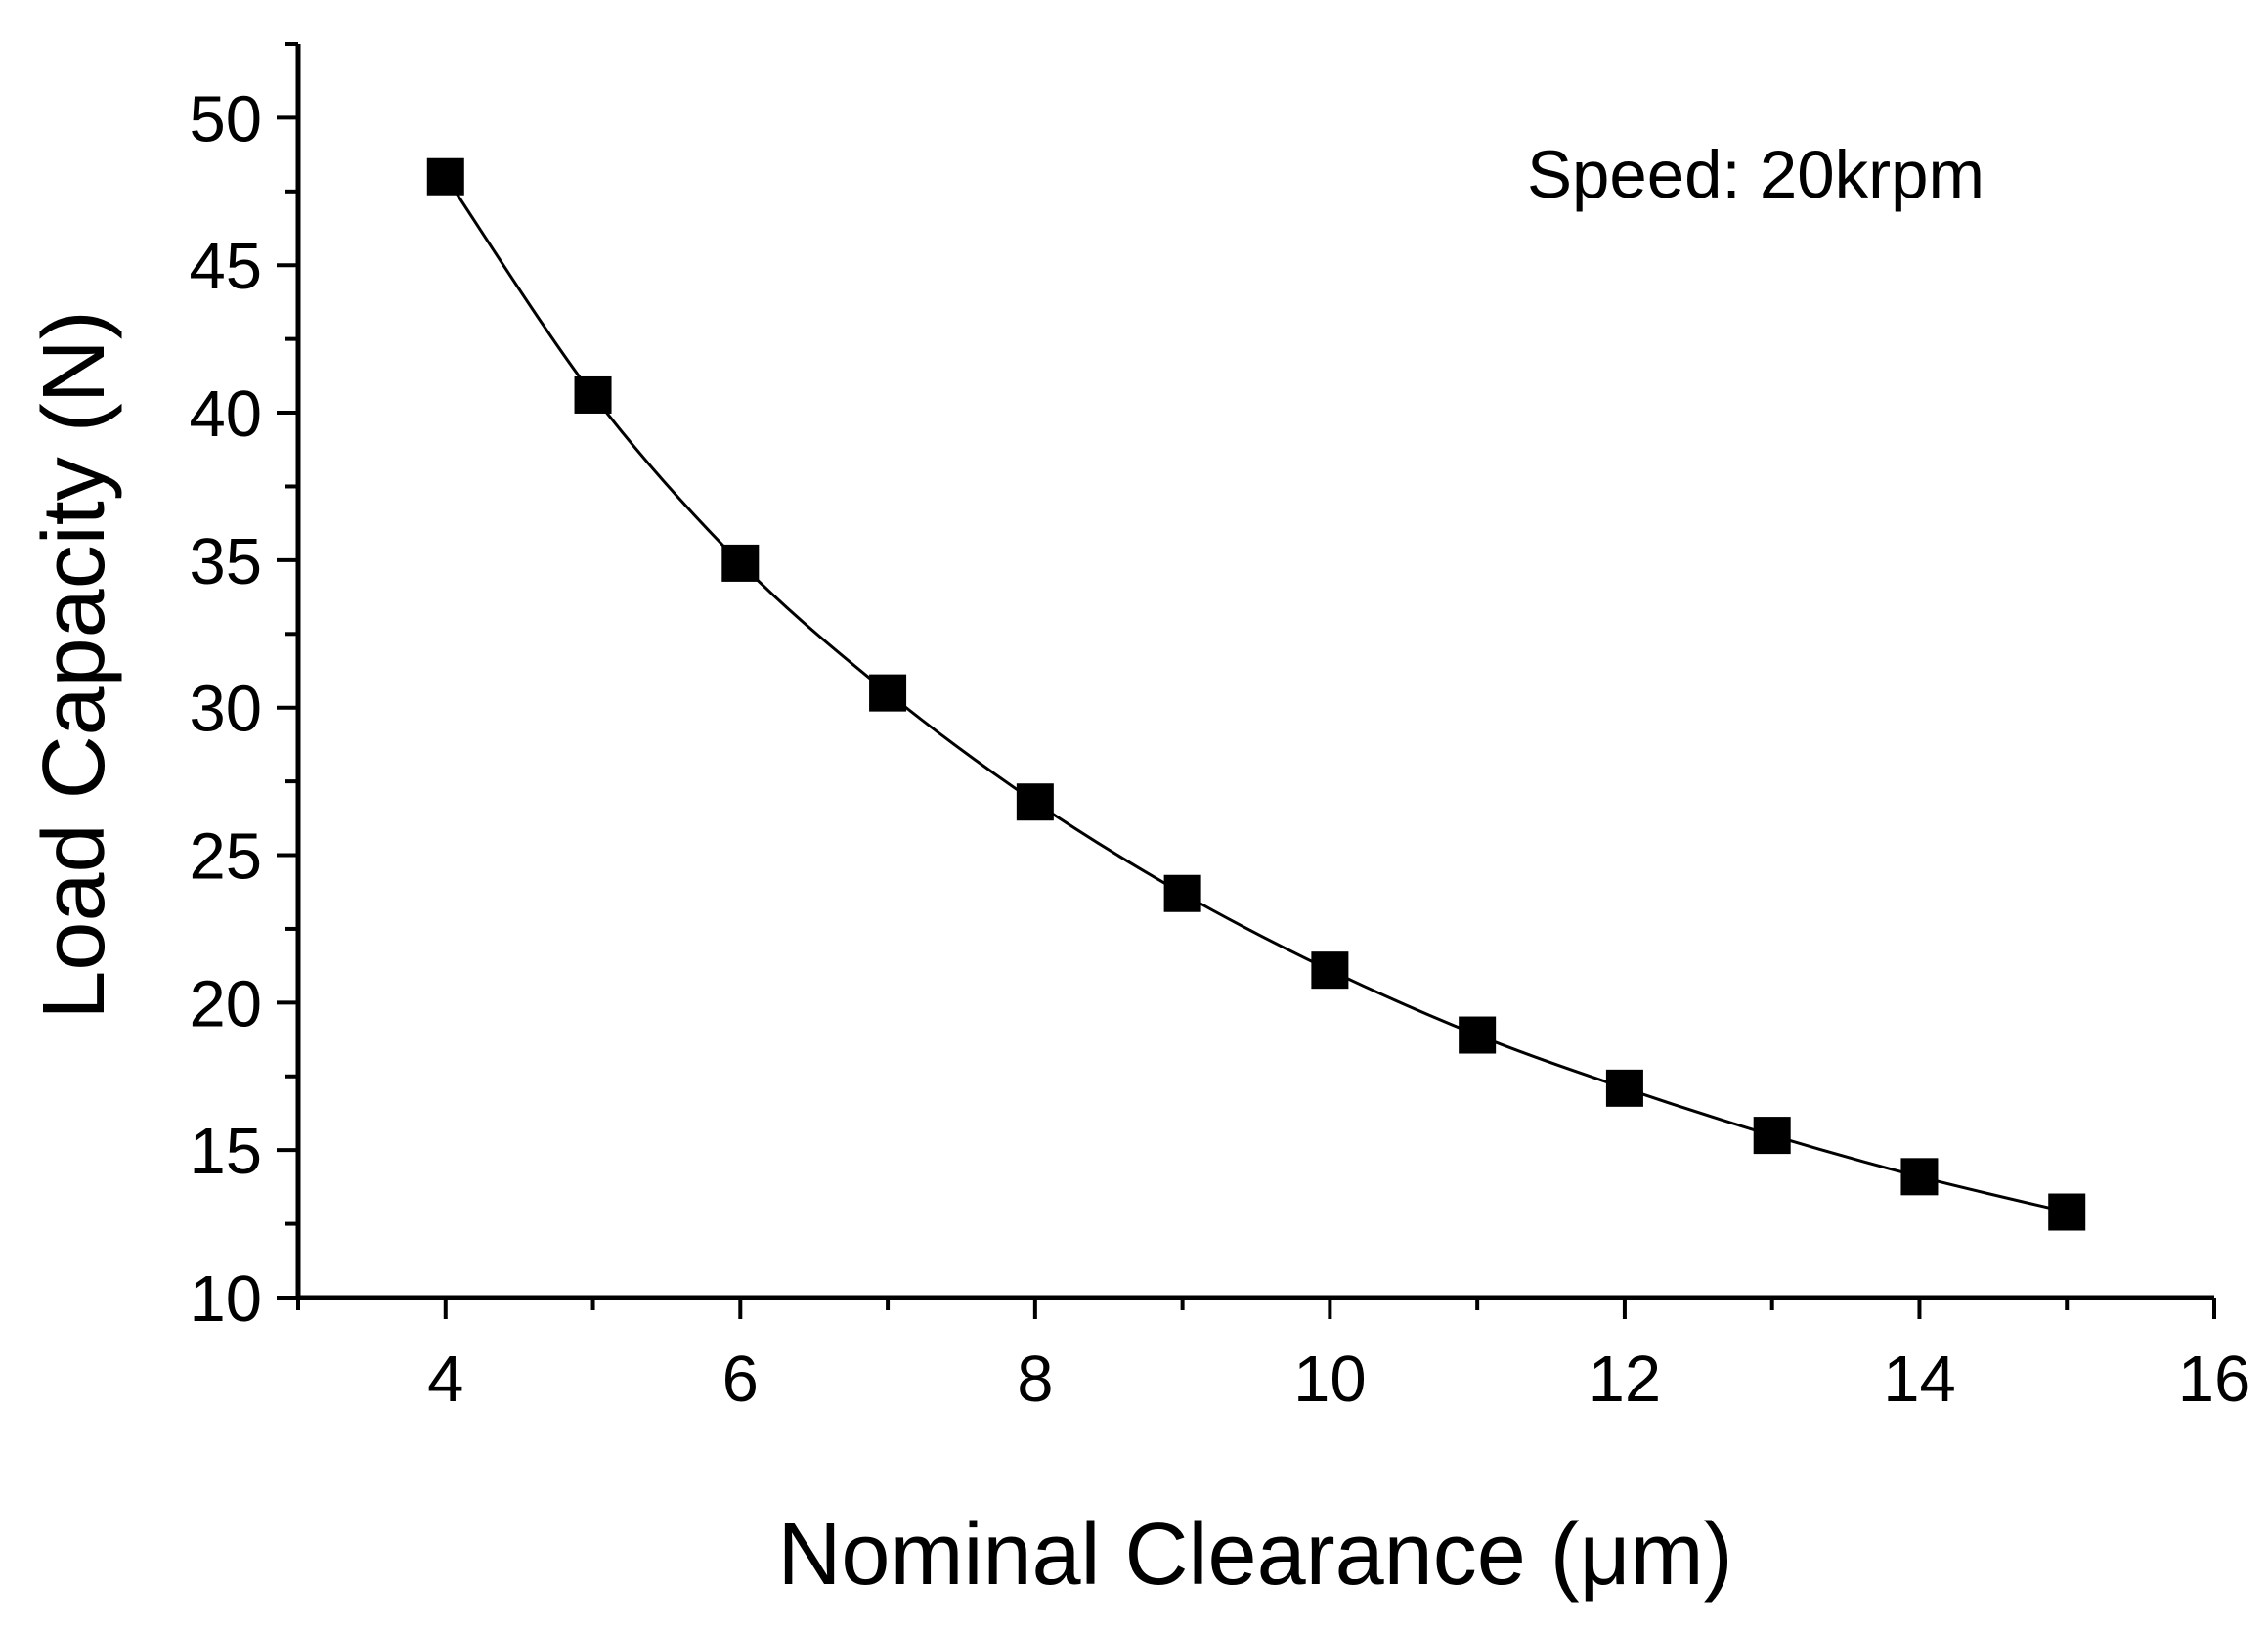 Image resolution: width=2268 pixels, height=1631 pixels. Describe the element at coordinates (1035, 1379) in the screenshot. I see `x-tick-label: 8` at that location.